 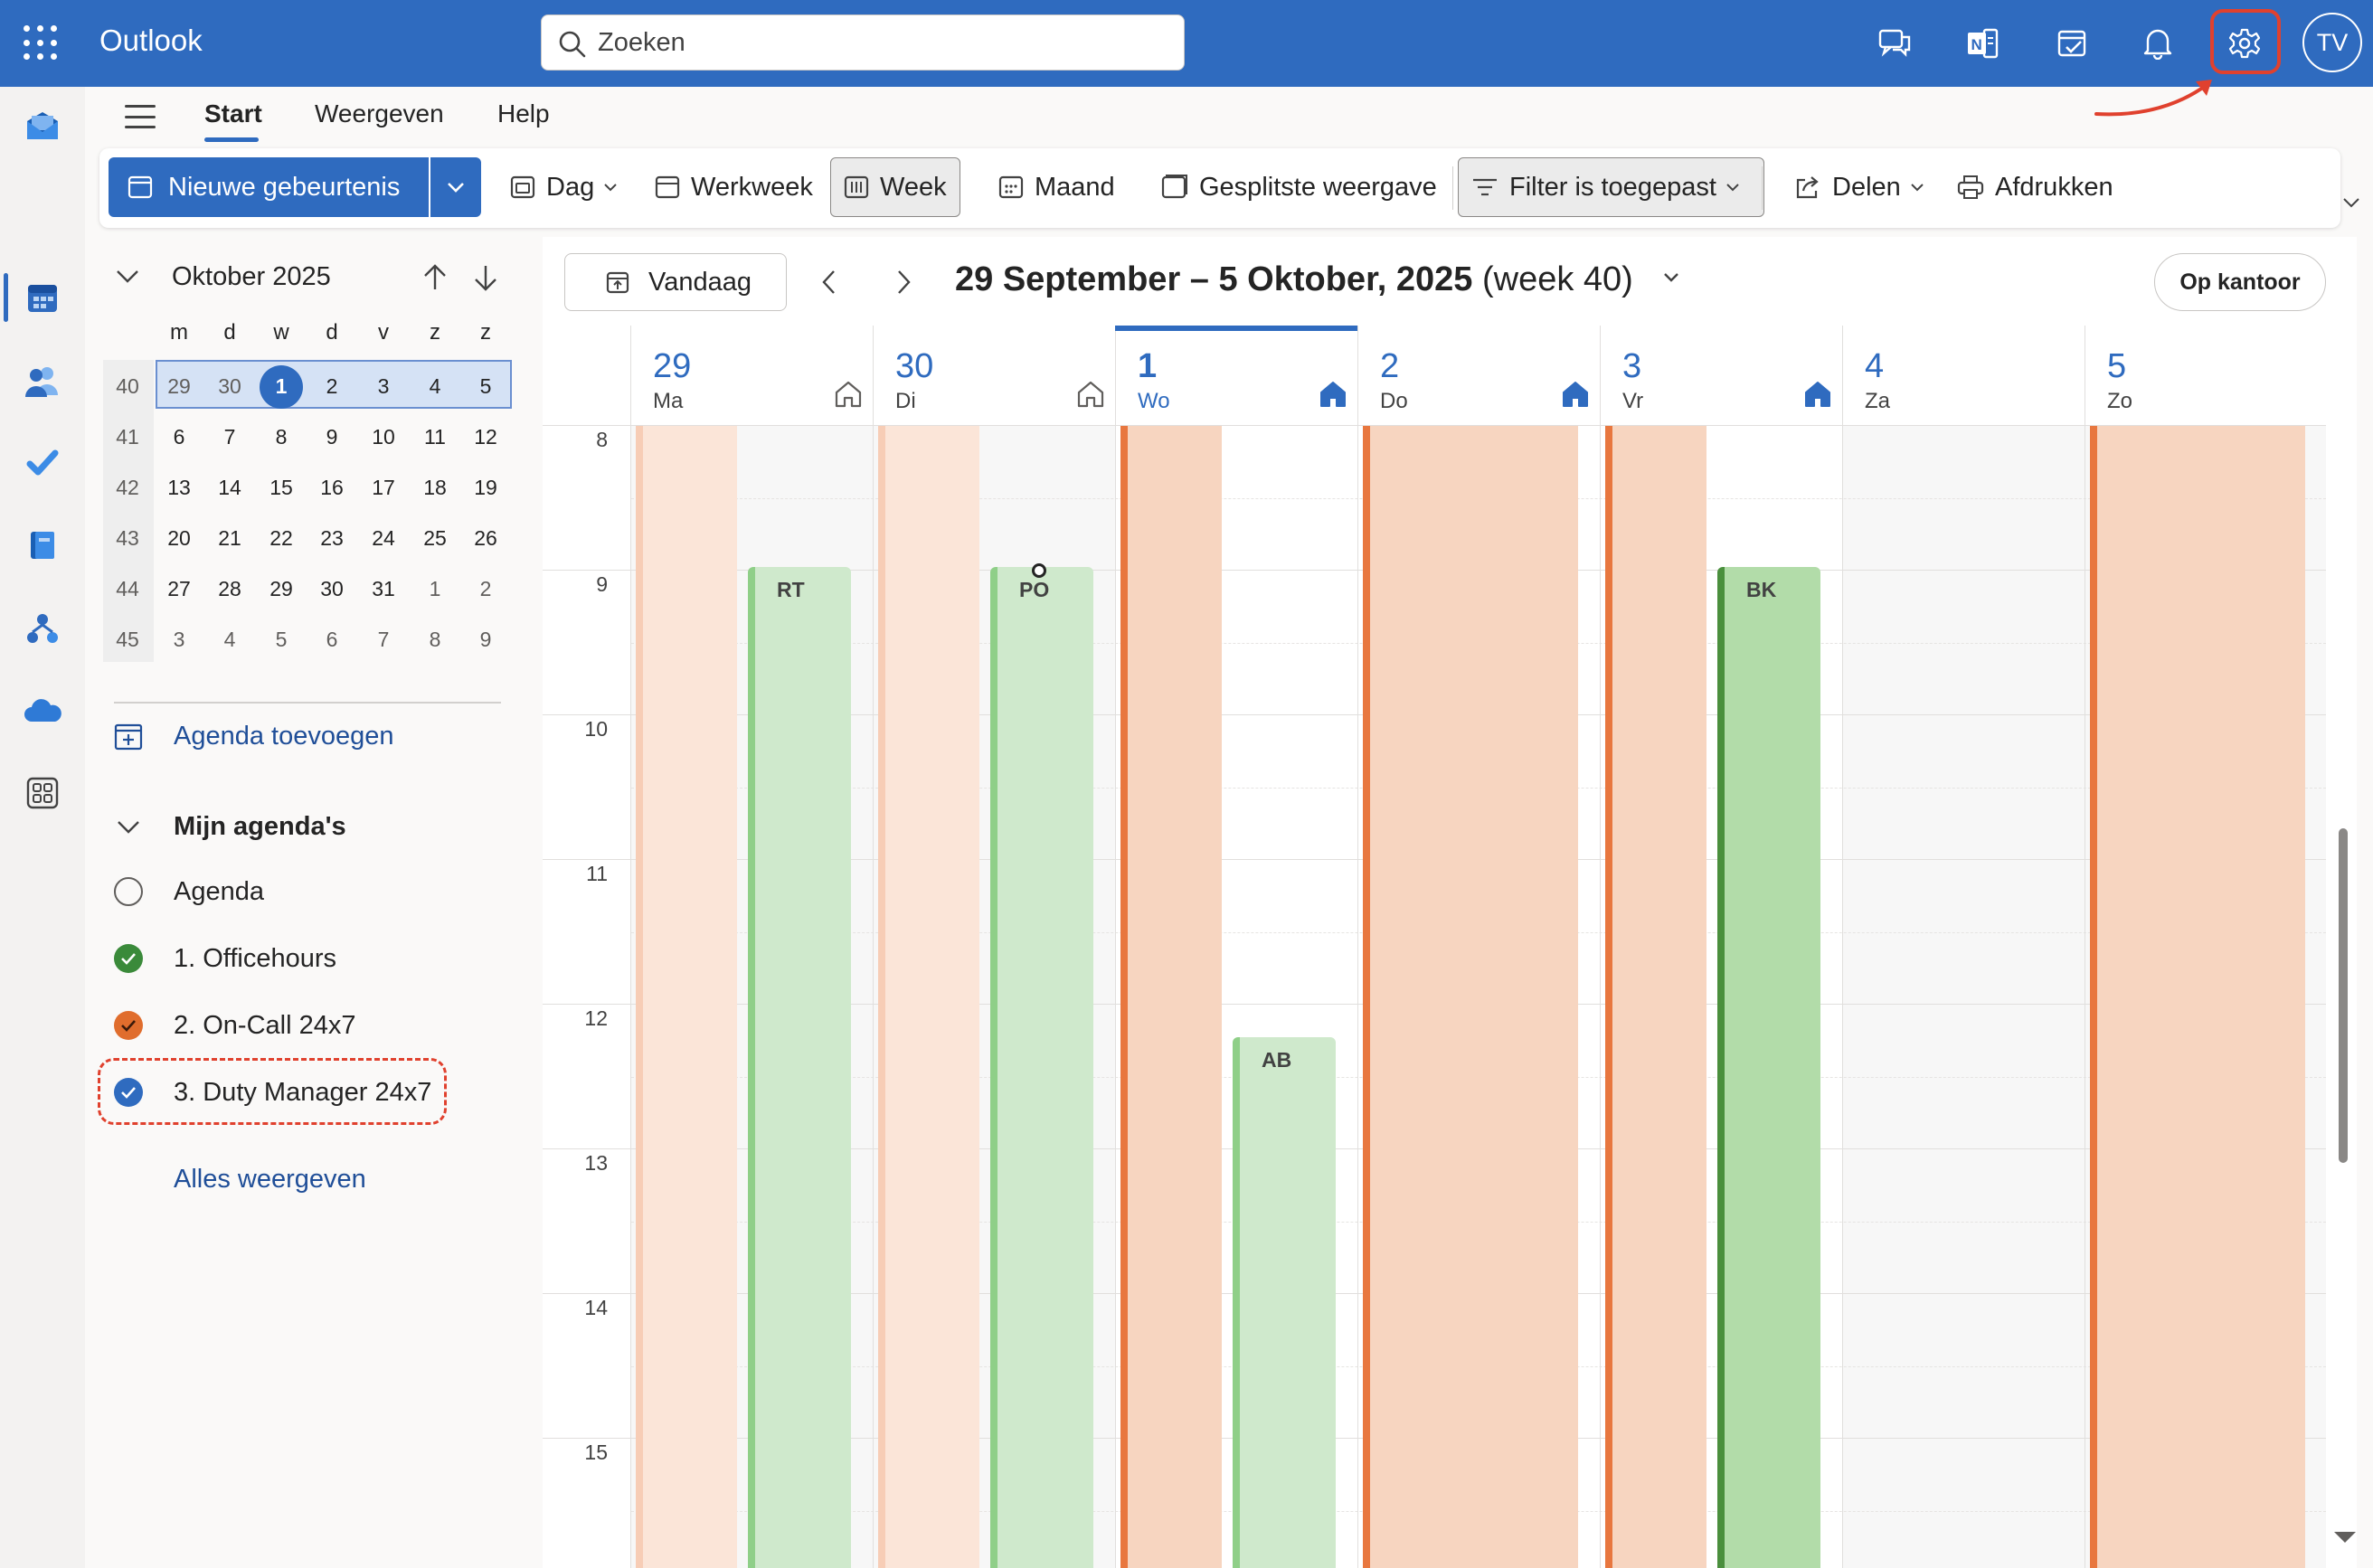 What do you see at coordinates (383, 437) in the screenshot?
I see `mini-calendar-day: 10` at bounding box center [383, 437].